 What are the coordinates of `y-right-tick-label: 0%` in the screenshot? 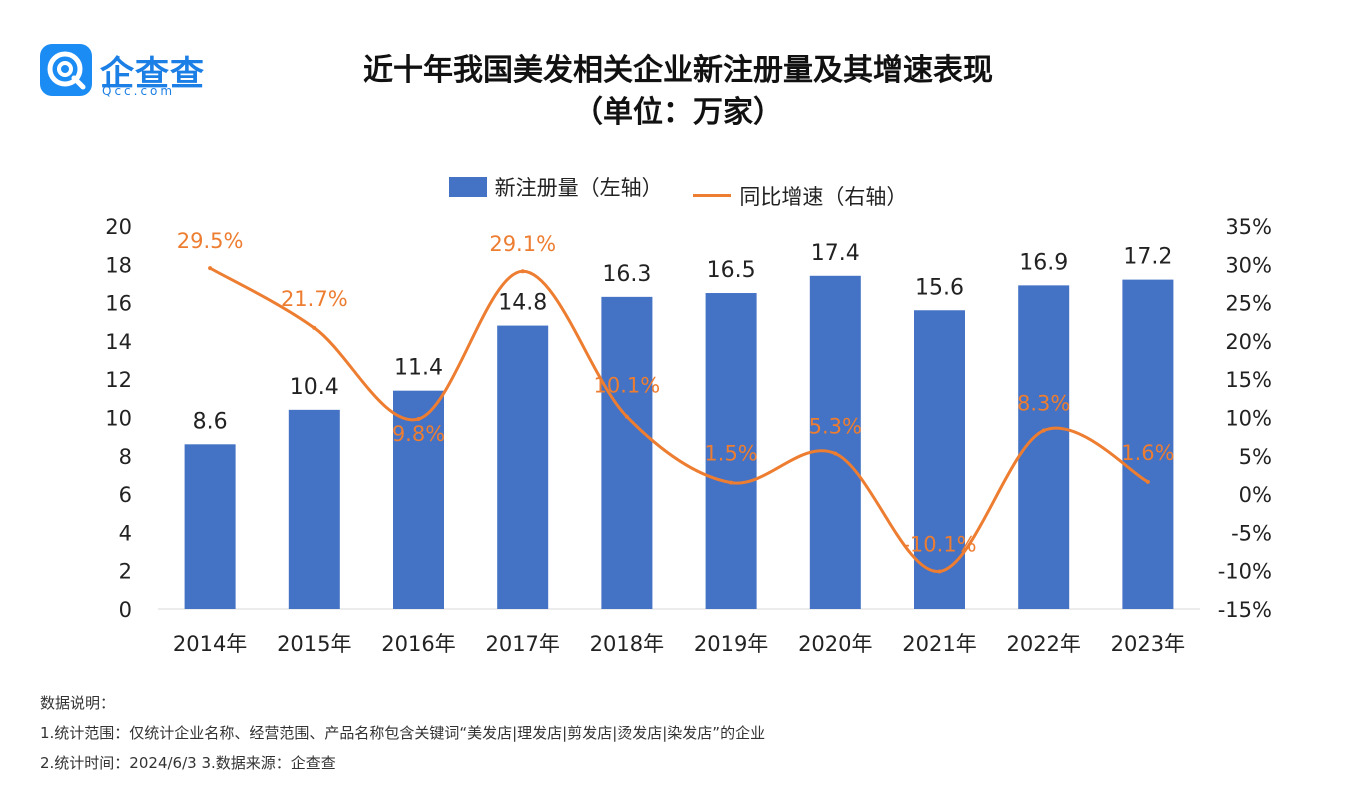 It's located at (1255, 495).